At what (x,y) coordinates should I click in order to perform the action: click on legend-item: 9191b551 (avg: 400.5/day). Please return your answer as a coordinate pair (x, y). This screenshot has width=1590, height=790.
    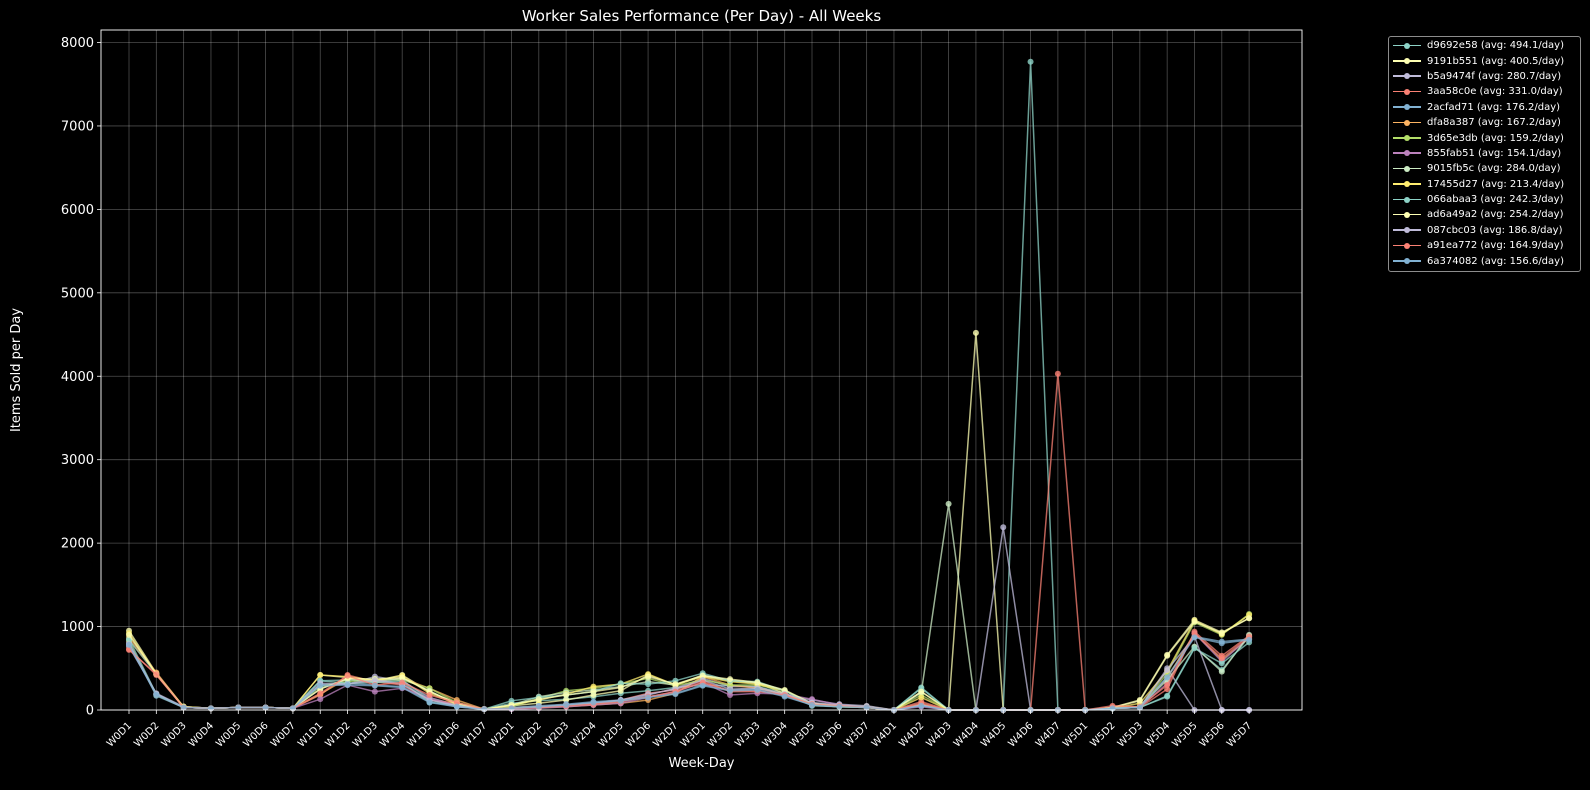
    Looking at the image, I should click on (1484, 60).